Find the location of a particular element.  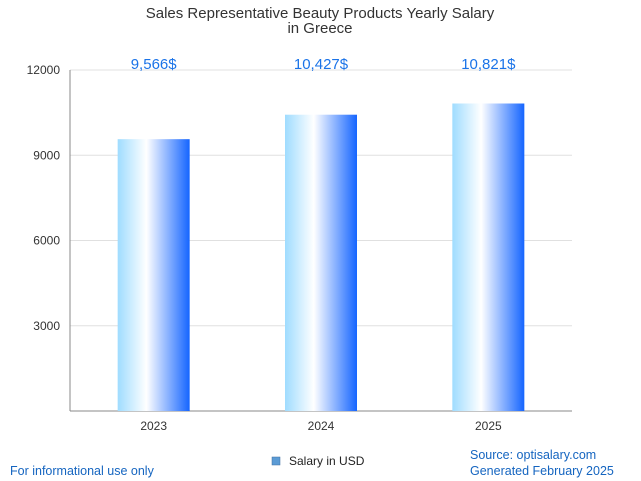

y-tick-label-6000: 6000 is located at coordinates (46, 241).